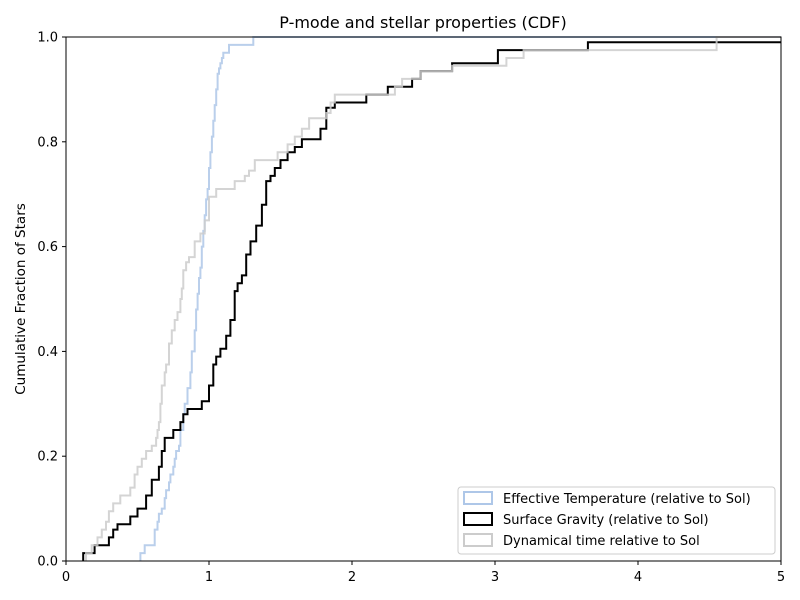  What do you see at coordinates (638, 577) in the screenshot?
I see `x-tick-label: 4` at bounding box center [638, 577].